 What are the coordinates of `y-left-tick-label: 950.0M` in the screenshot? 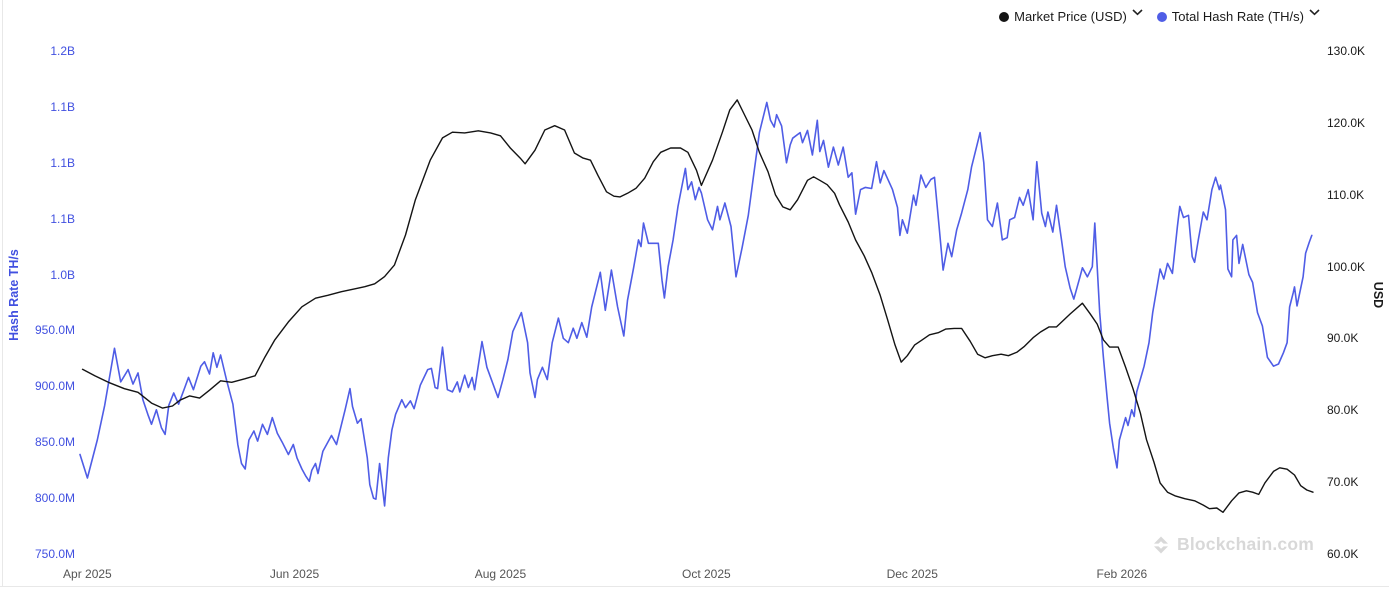 It's located at (54, 330).